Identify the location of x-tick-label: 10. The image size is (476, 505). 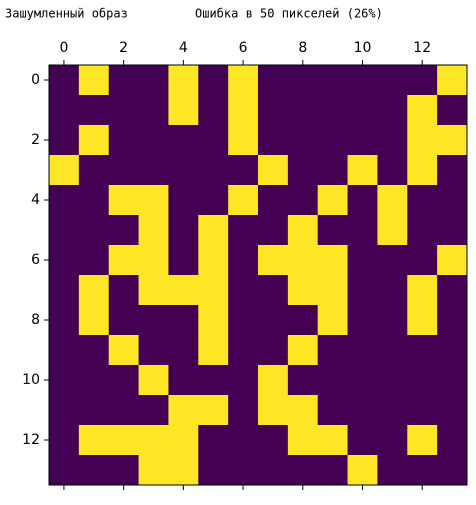
(363, 48).